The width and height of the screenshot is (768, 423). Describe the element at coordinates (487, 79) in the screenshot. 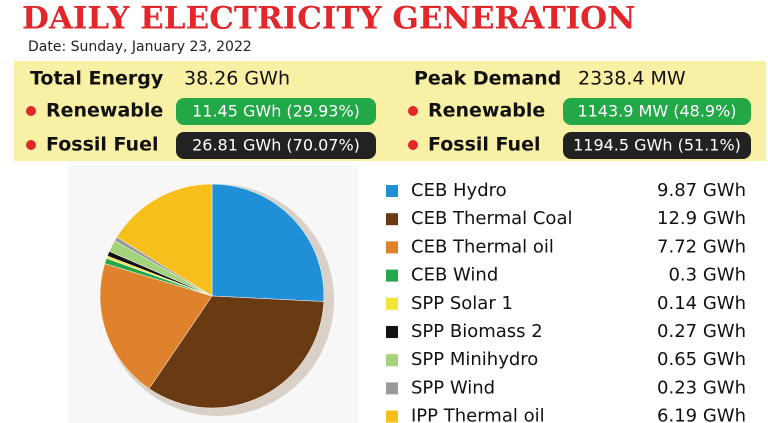

I see `peak-label: Peak Demand` at that location.